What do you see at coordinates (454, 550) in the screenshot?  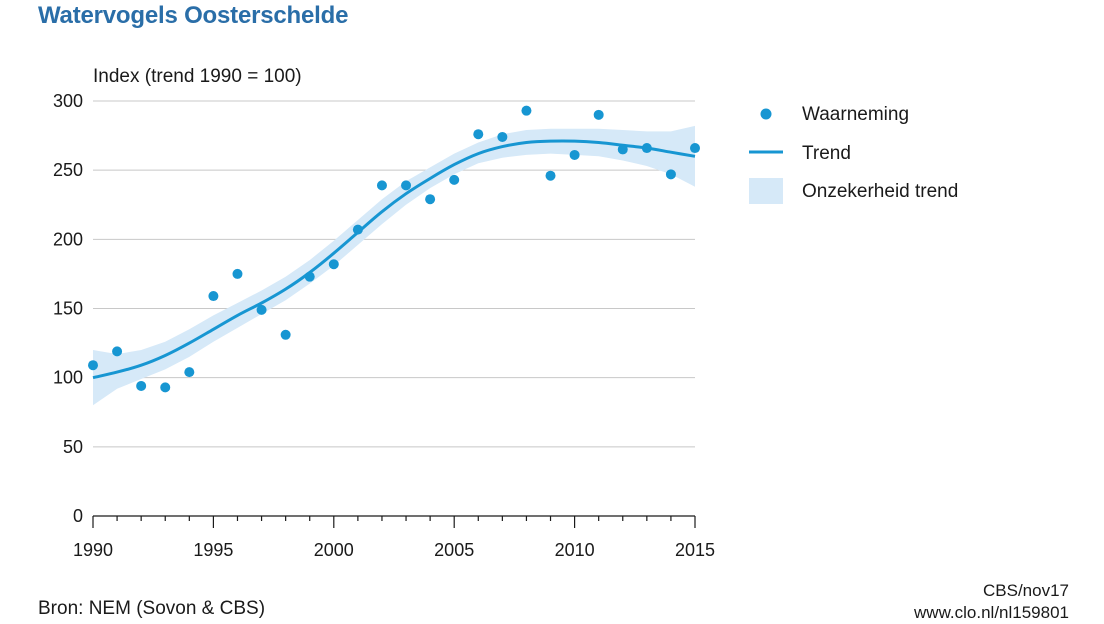 I see `x-tick-label-2005: 2005` at bounding box center [454, 550].